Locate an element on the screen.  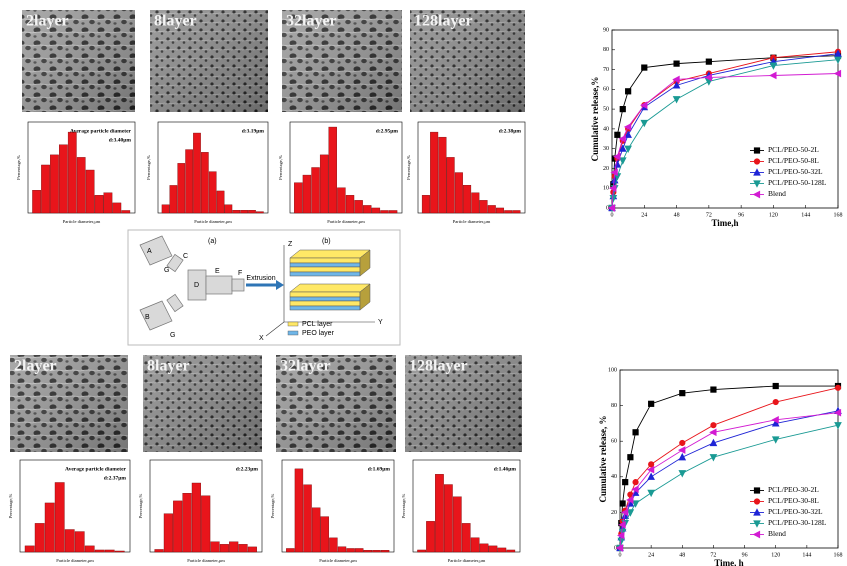
sem-shade is located at coordinates (78, 61).